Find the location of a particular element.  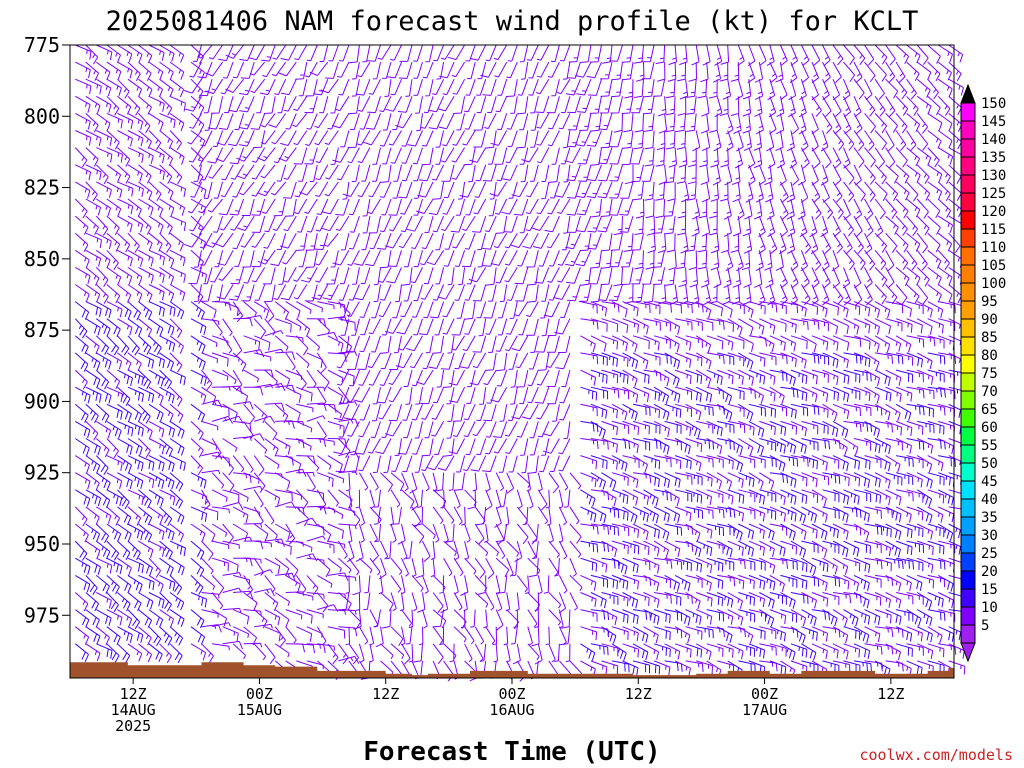

x-tick-label: 16AUG is located at coordinates (511, 710).